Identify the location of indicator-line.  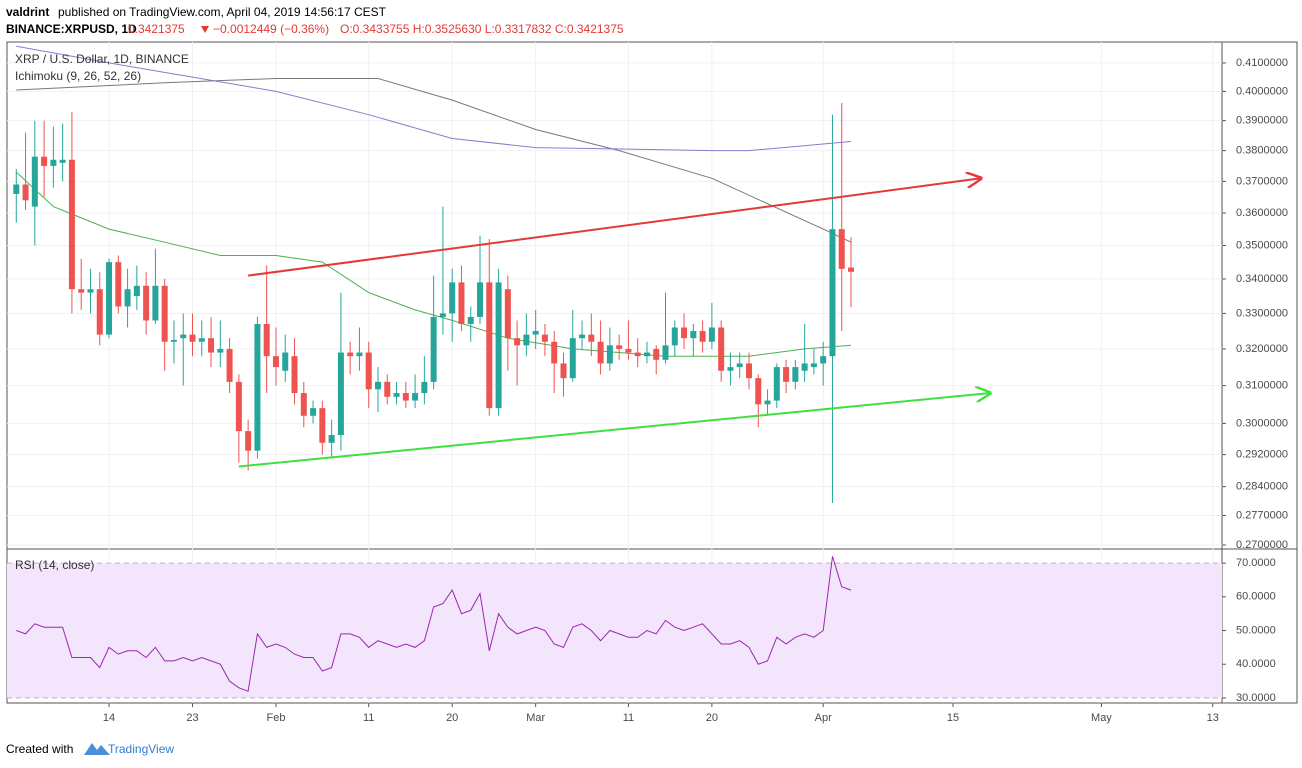
(434, 160).